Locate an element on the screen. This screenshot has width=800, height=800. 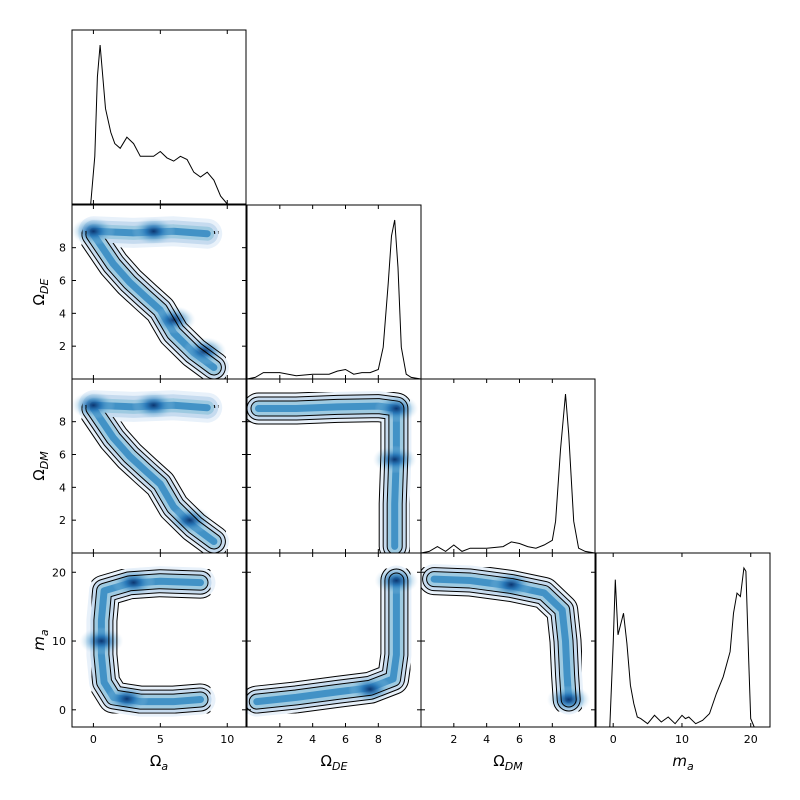
y-tick-label-1-8: 8 is located at coordinates (62, 248).